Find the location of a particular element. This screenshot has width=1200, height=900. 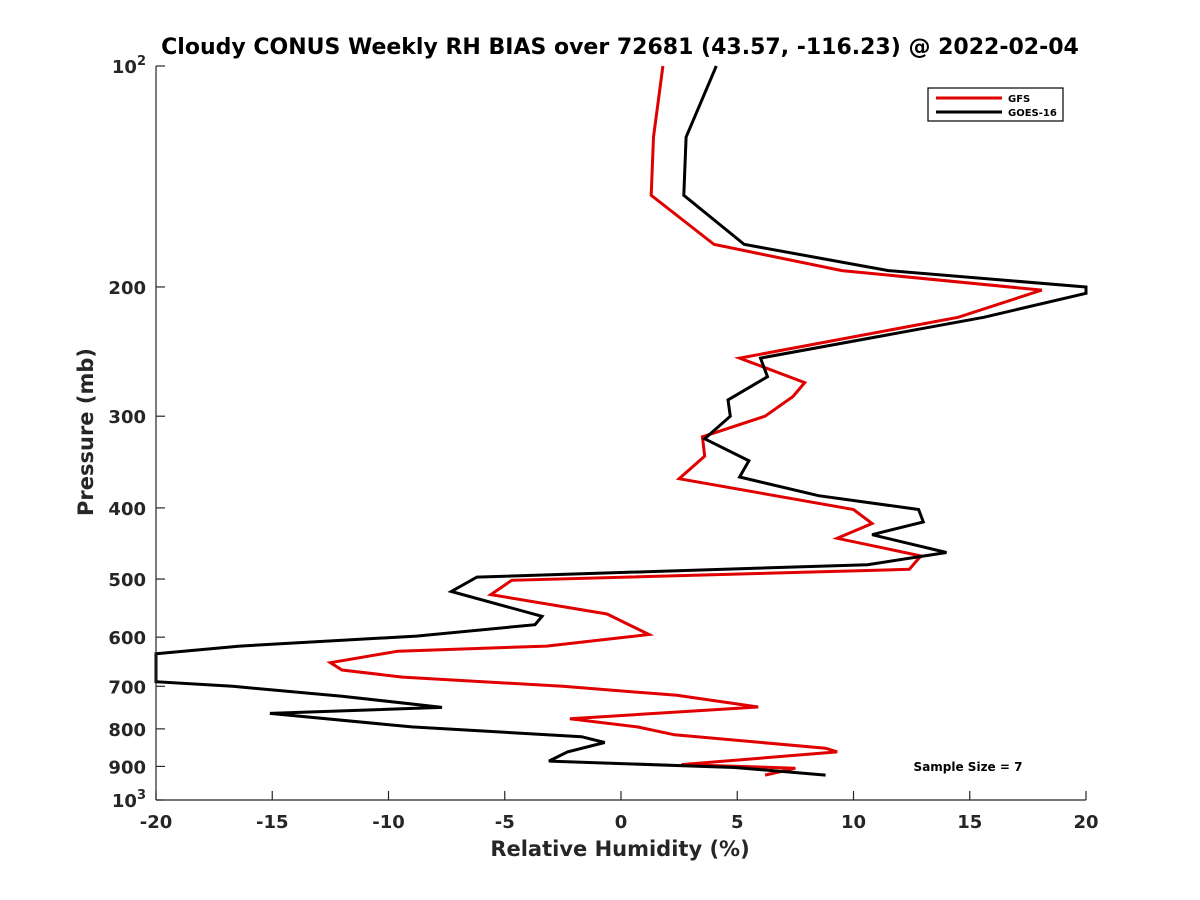

legend: GFS GOES-16 is located at coordinates (995, 104).